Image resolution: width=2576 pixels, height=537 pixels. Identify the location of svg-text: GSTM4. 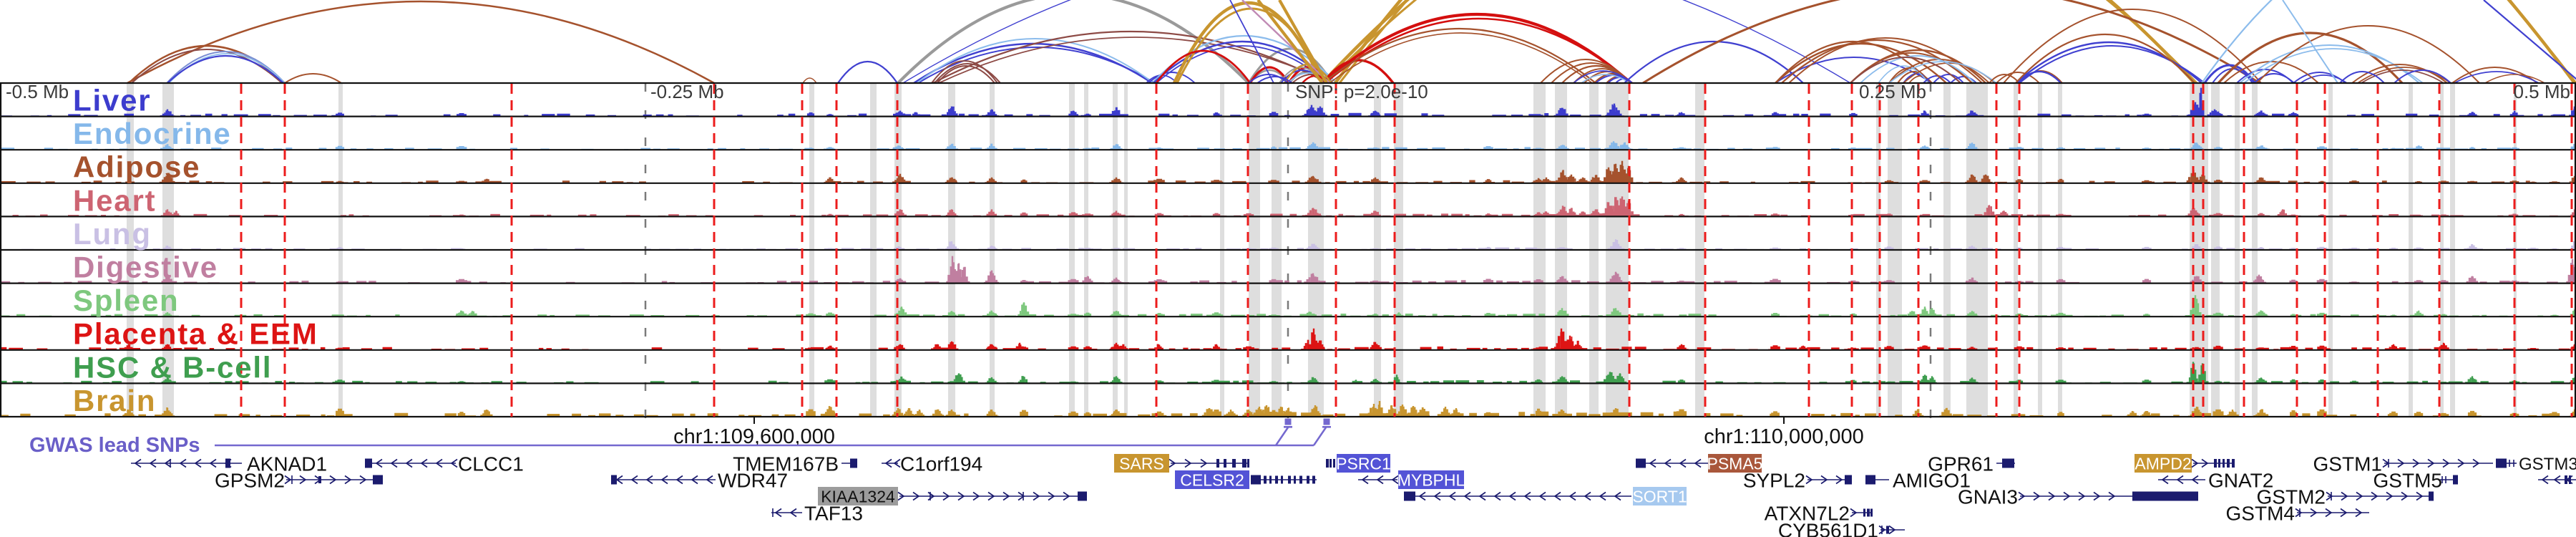
(2260, 514).